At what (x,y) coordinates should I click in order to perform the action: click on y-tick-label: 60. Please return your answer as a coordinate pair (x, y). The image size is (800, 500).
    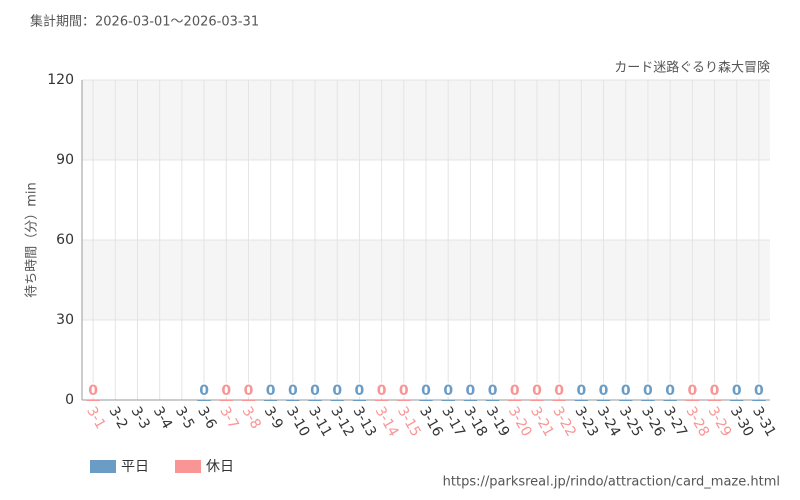
    Looking at the image, I should click on (65, 240).